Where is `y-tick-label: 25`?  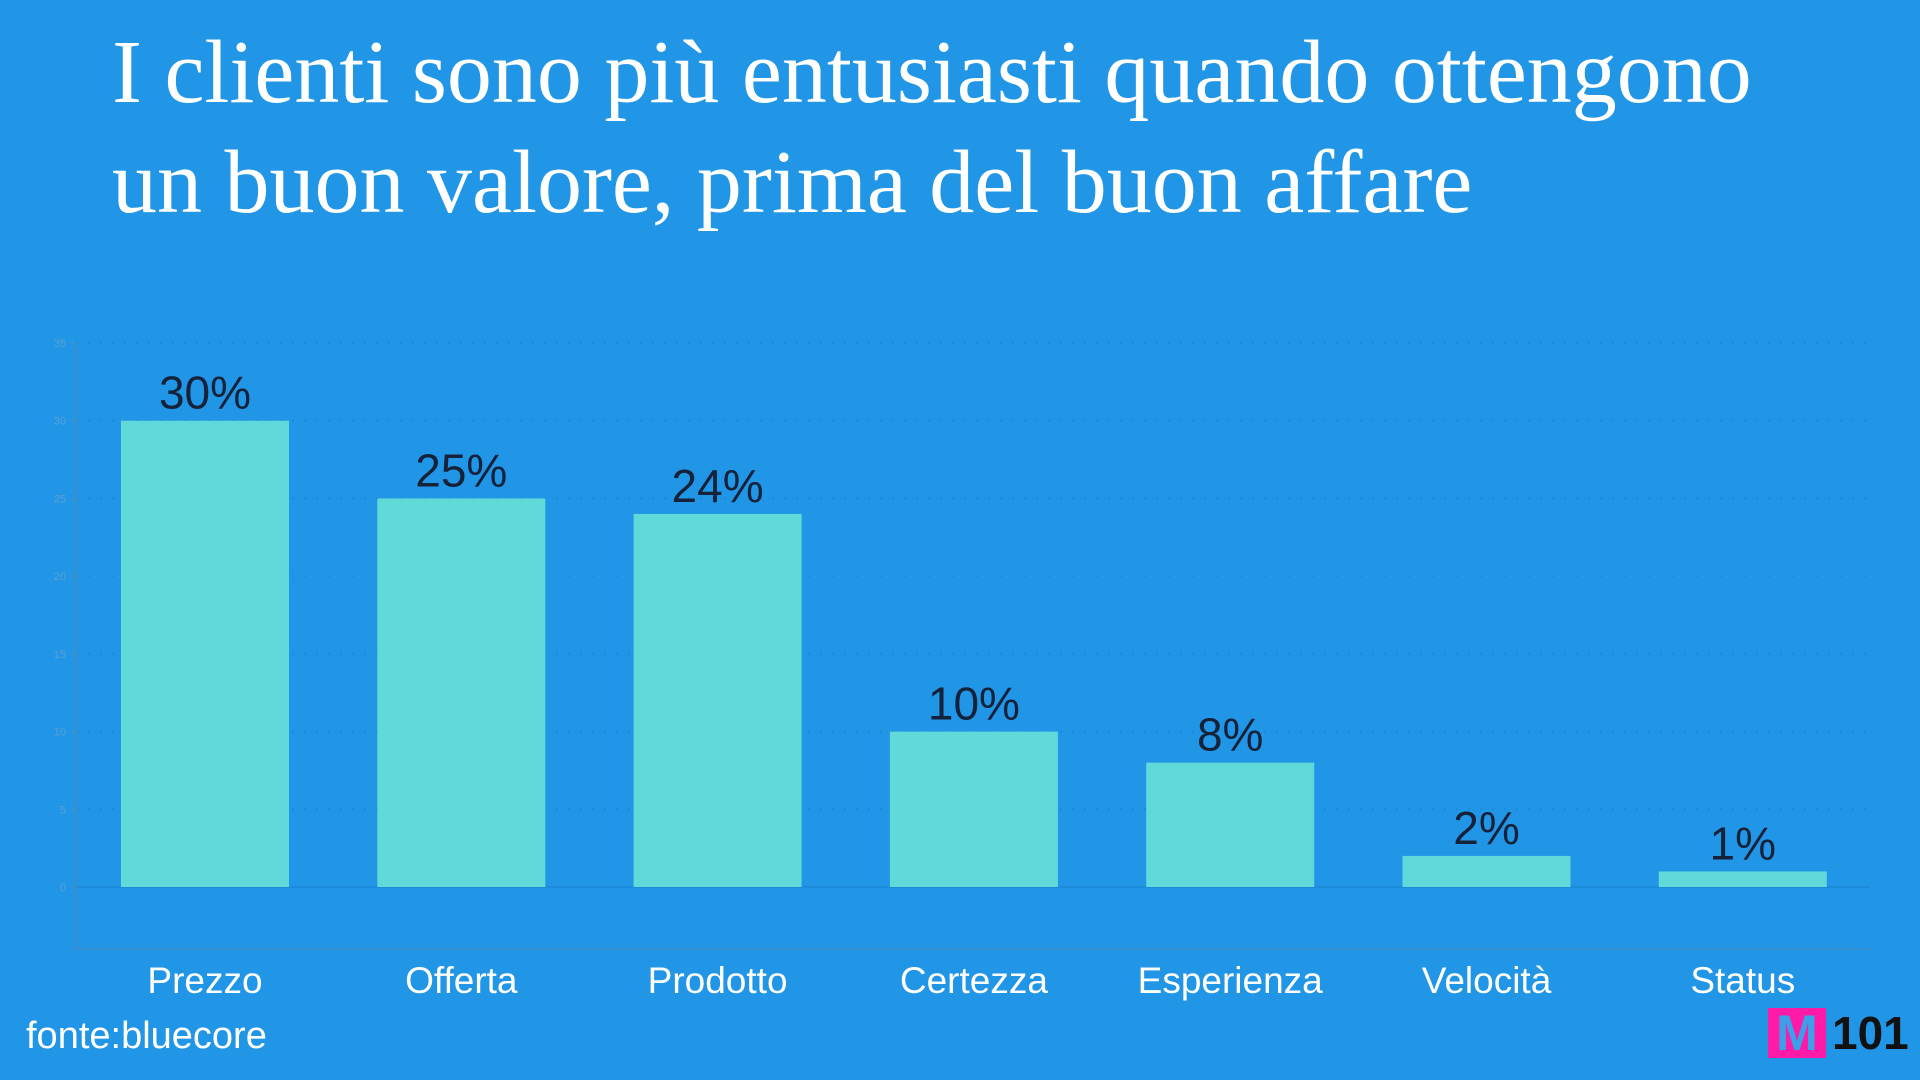 y-tick-label: 25 is located at coordinates (60, 499).